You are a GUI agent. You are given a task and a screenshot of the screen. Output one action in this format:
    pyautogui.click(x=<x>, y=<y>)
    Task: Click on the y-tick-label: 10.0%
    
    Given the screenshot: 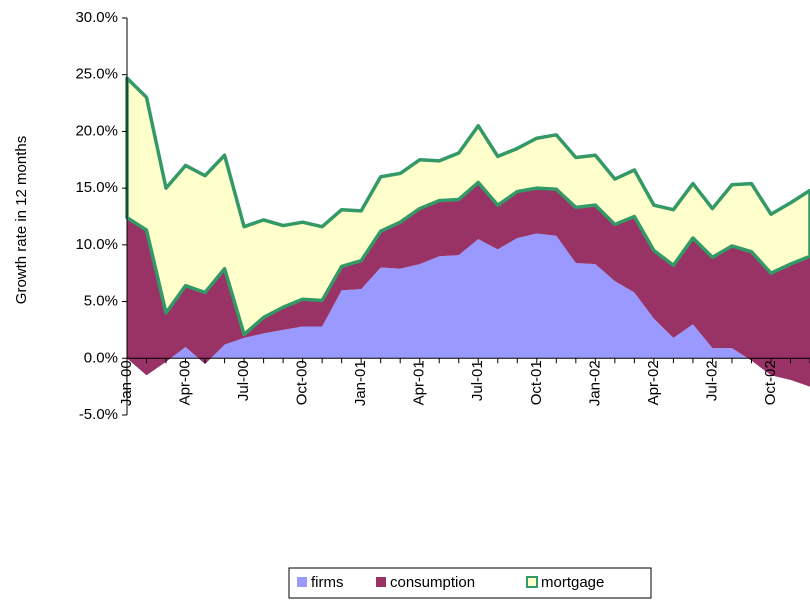 What is the action you would take?
    pyautogui.click(x=96, y=244)
    